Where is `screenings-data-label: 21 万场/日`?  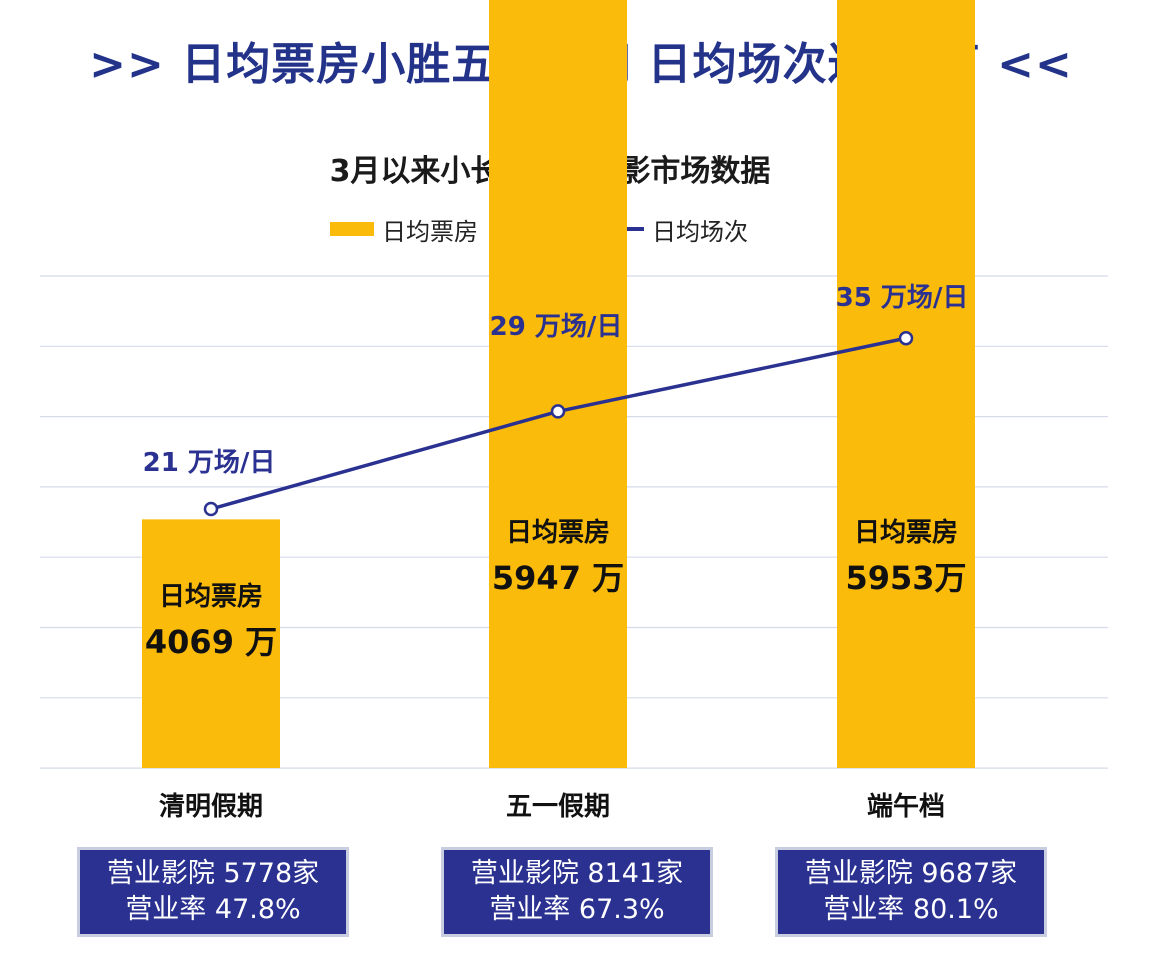 screenings-data-label: 21 万场/日 is located at coordinates (209, 463).